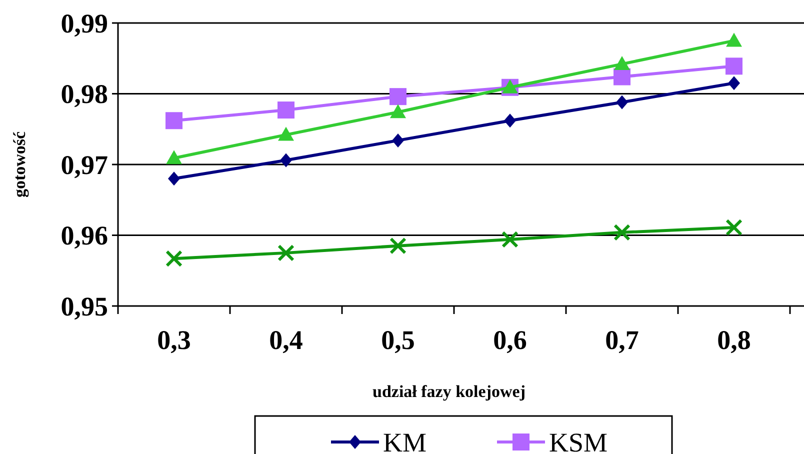  What do you see at coordinates (449, 391) in the screenshot?
I see `x-axis-title: udział fazy kolejowej` at bounding box center [449, 391].